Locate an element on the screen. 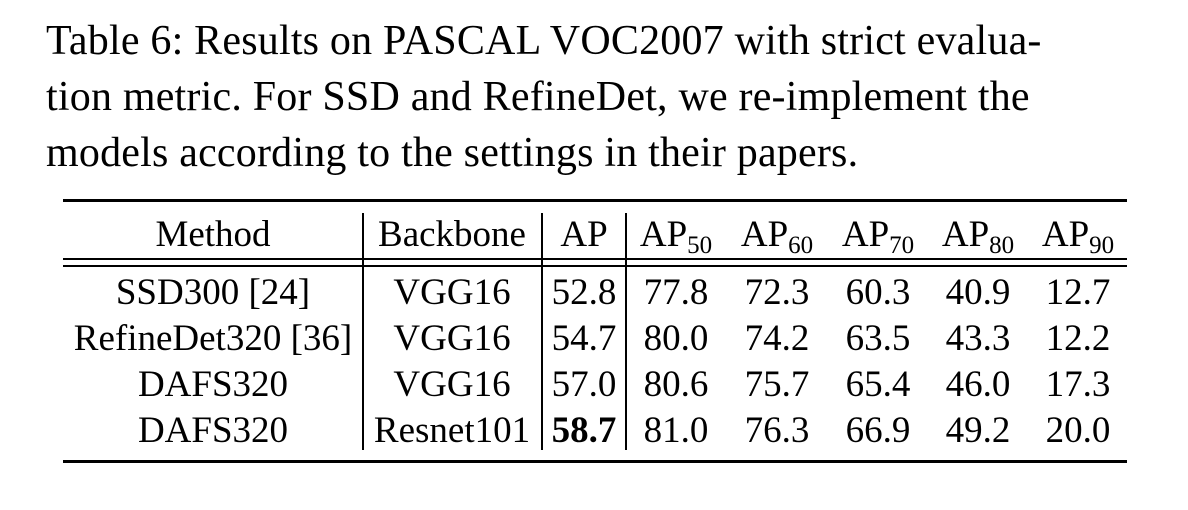 The height and width of the screenshot is (510, 1188). table-cell-ap50: 80.0 is located at coordinates (676, 338).